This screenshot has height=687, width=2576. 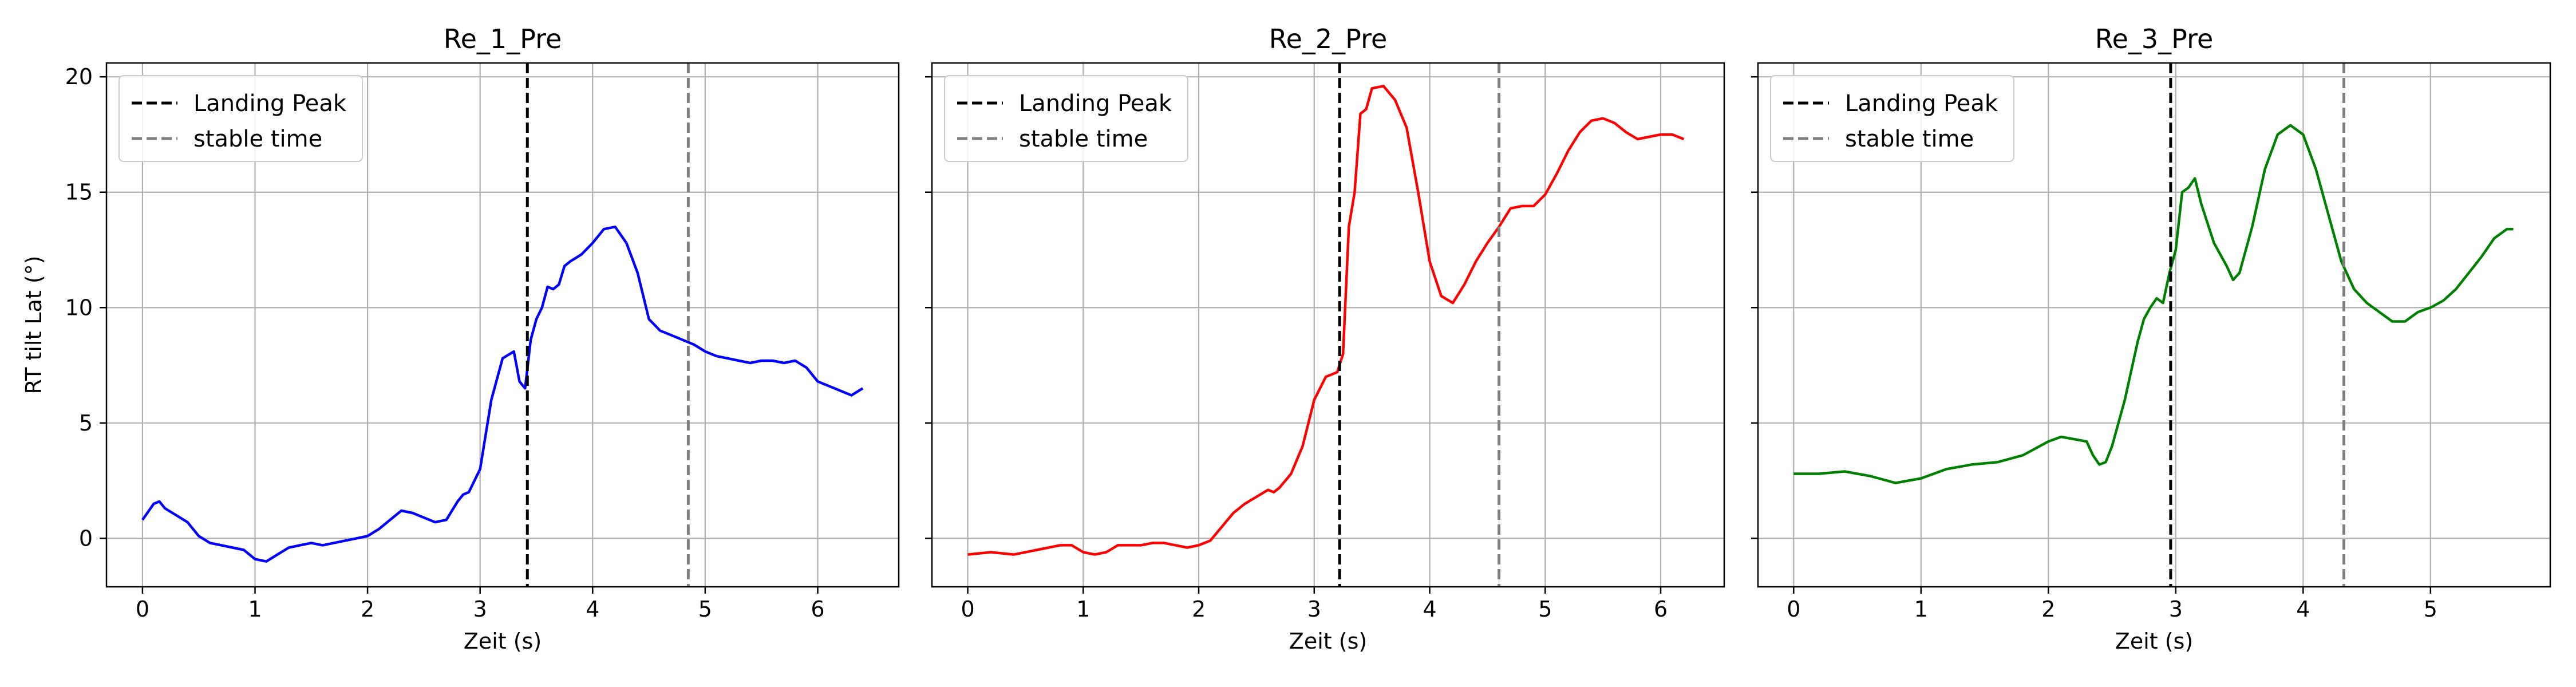 What do you see at coordinates (79, 307) in the screenshot?
I see `y-tick-label-2: 10` at bounding box center [79, 307].